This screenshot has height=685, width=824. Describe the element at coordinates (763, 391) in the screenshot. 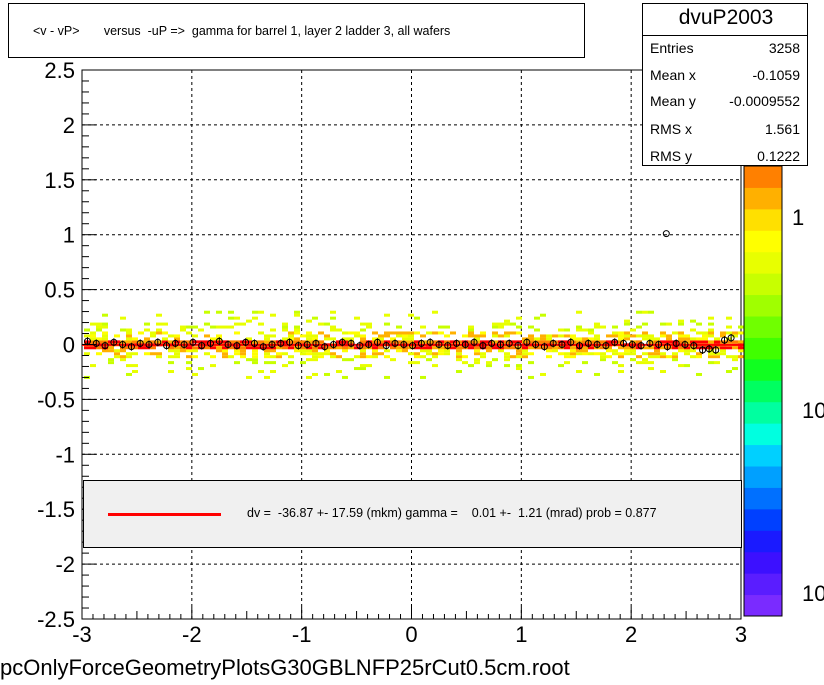

I see `palette-frame` at that location.